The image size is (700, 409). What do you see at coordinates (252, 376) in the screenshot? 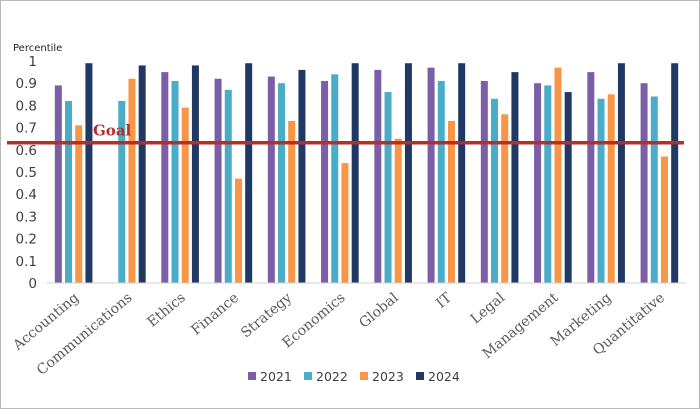
I see `legend-swatch-2021` at bounding box center [252, 376].